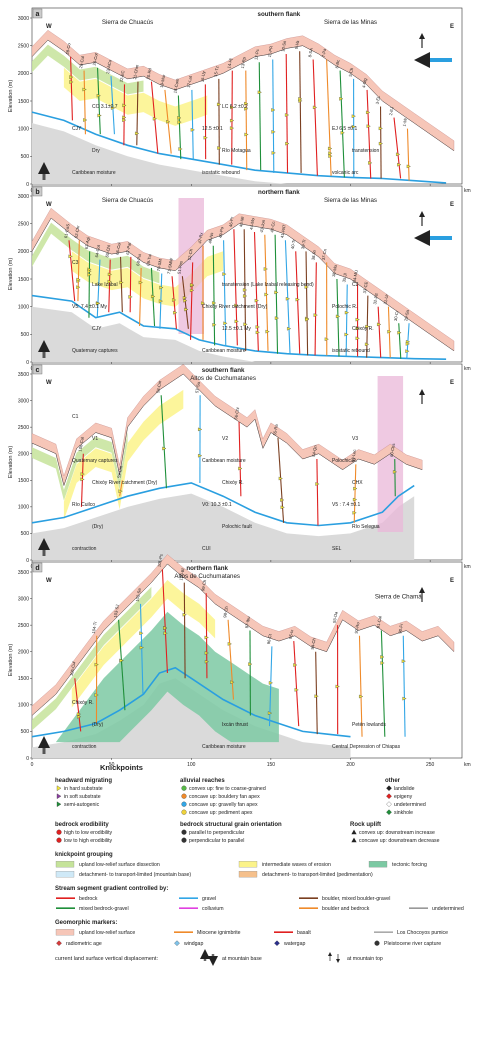  Describe the element at coordinates (355, 439) in the screenshot. I see `panel-annotation: V3` at that location.